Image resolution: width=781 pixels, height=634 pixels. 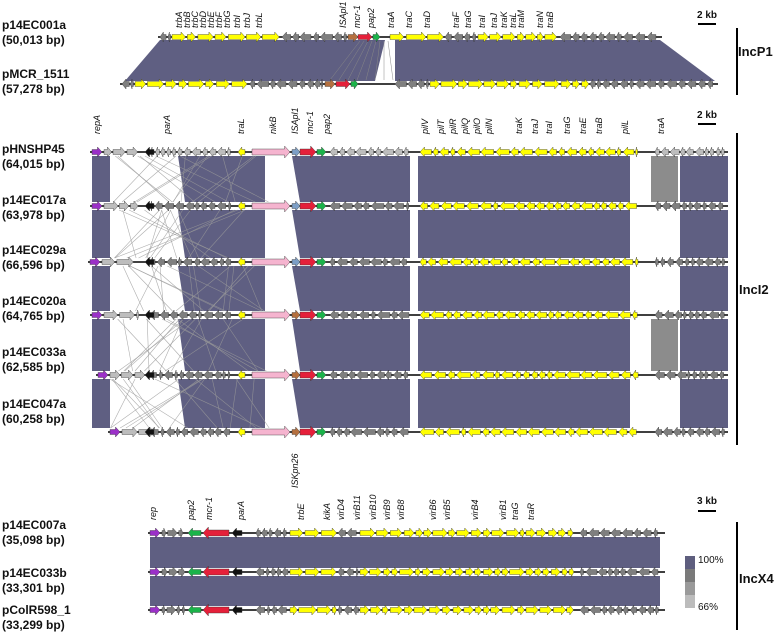 I want to click on inci2-track-p14ec020a-repa, so click(x=97, y=315).